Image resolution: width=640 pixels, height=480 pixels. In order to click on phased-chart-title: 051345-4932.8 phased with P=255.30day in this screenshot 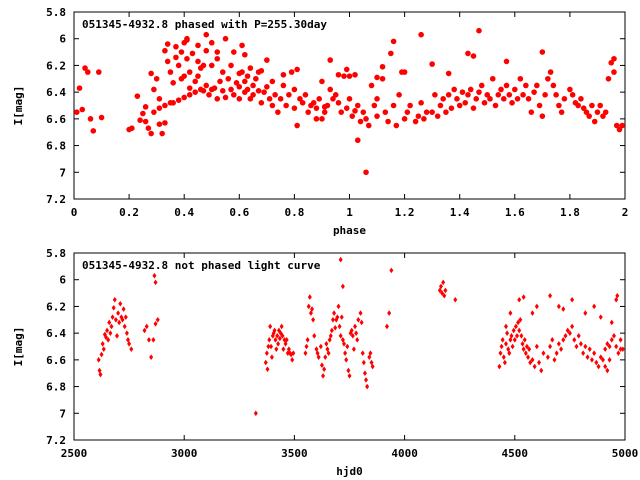, I will do `click(204, 24)`.